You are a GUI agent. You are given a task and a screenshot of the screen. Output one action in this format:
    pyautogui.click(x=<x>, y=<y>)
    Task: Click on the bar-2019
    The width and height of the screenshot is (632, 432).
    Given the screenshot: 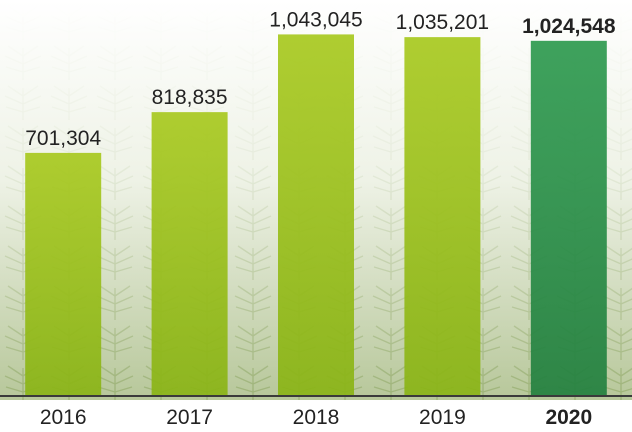 What is the action you would take?
    pyautogui.click(x=442, y=217)
    